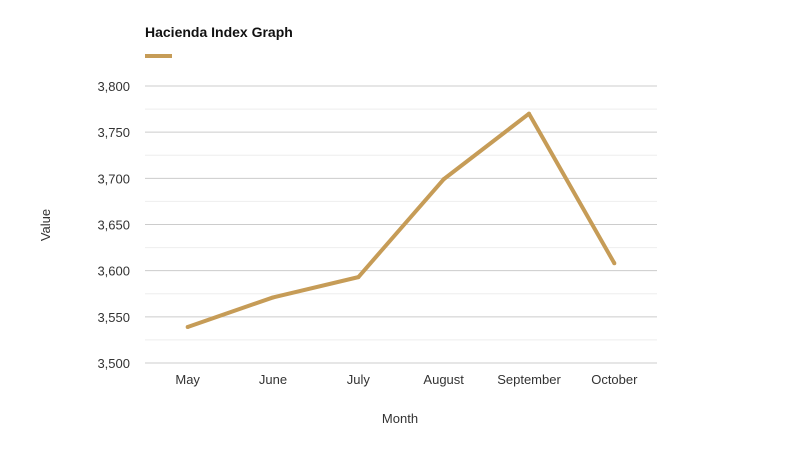  Describe the element at coordinates (113, 317) in the screenshot. I see `y-tick-label: 3,550` at that location.